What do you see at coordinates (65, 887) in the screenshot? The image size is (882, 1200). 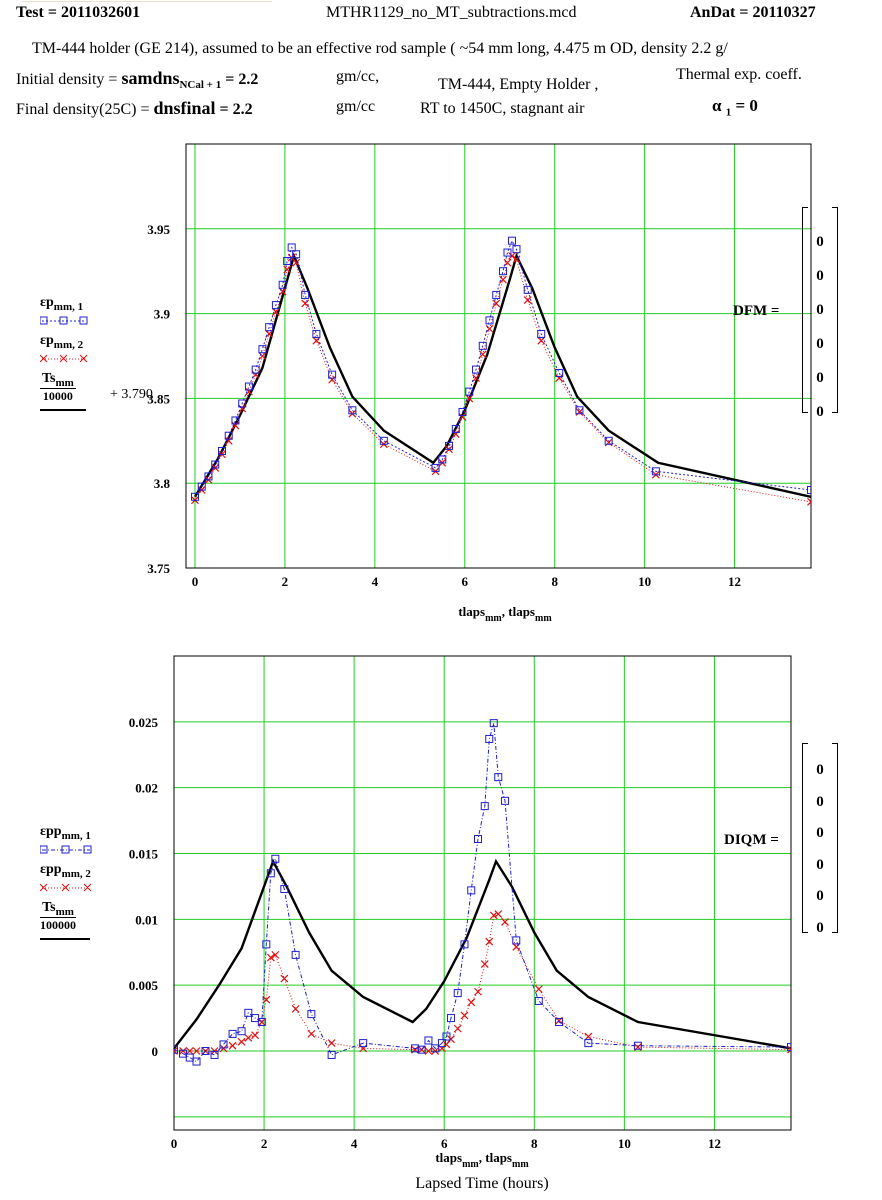 I see `legend-swatch-epp2` at bounding box center [65, 887].